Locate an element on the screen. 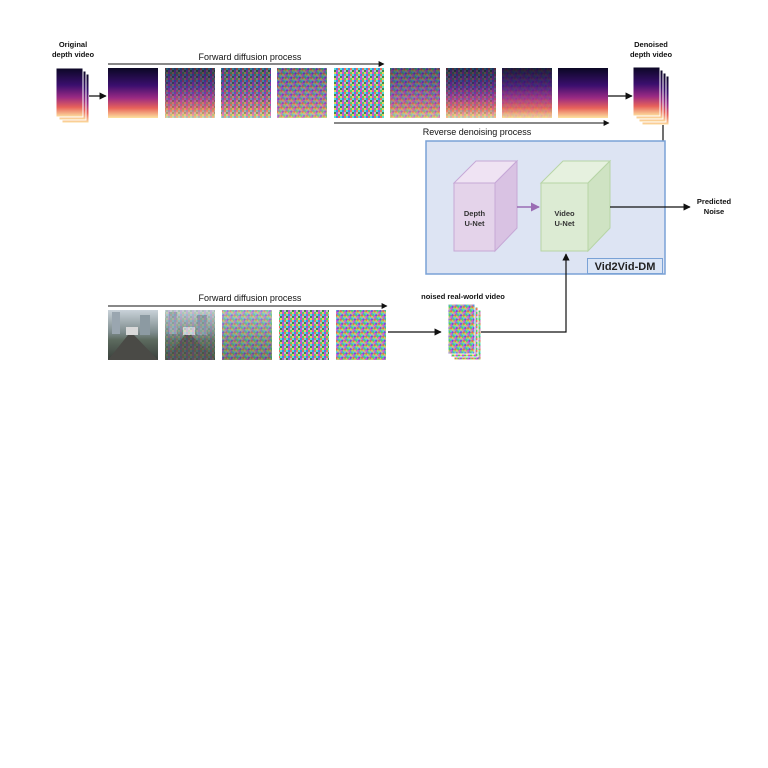 The height and width of the screenshot is (768, 768). depth-unet-line-1: Depth is located at coordinates (474, 213).